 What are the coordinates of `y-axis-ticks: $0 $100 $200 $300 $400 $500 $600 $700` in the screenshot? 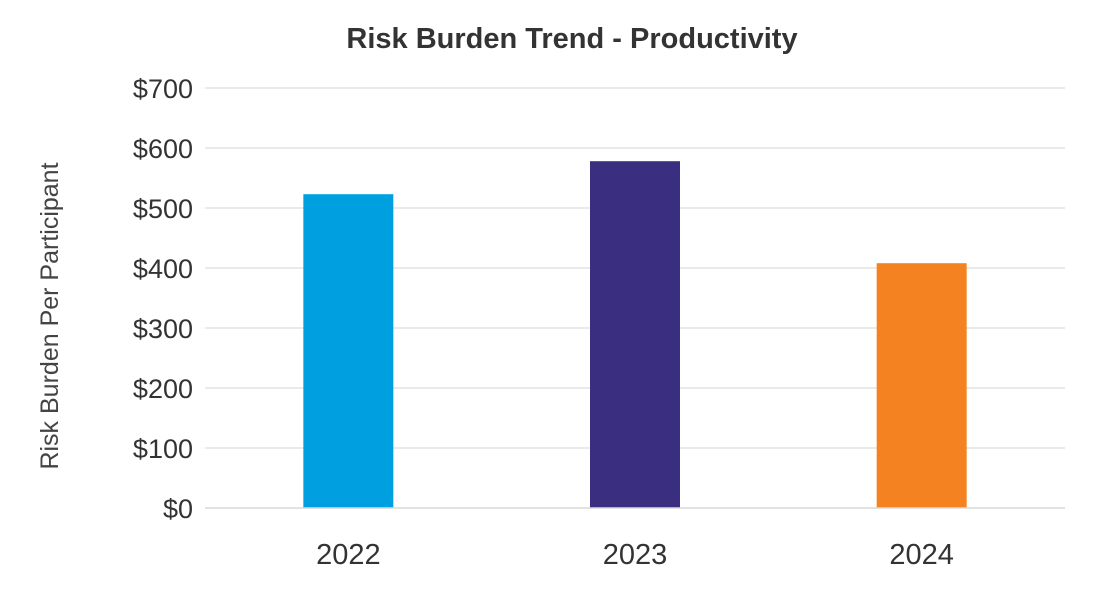 It's located at (163, 299).